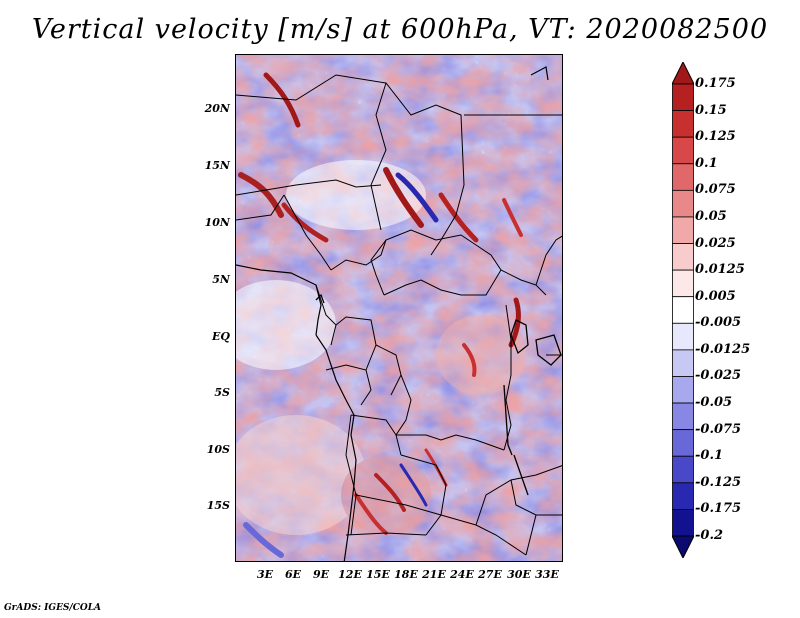 The image size is (800, 618). What do you see at coordinates (434, 574) in the screenshot?
I see `lon-label: 21E` at bounding box center [434, 574].